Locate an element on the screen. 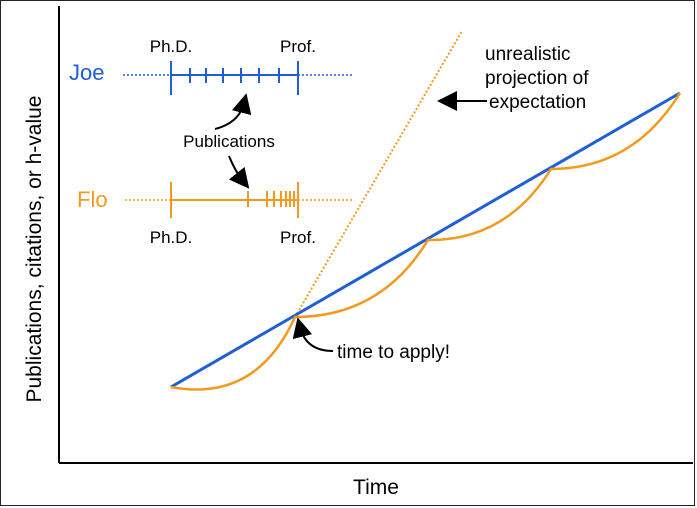 Image resolution: width=697 pixels, height=508 pixels. publications-label: Publications is located at coordinates (229, 141).